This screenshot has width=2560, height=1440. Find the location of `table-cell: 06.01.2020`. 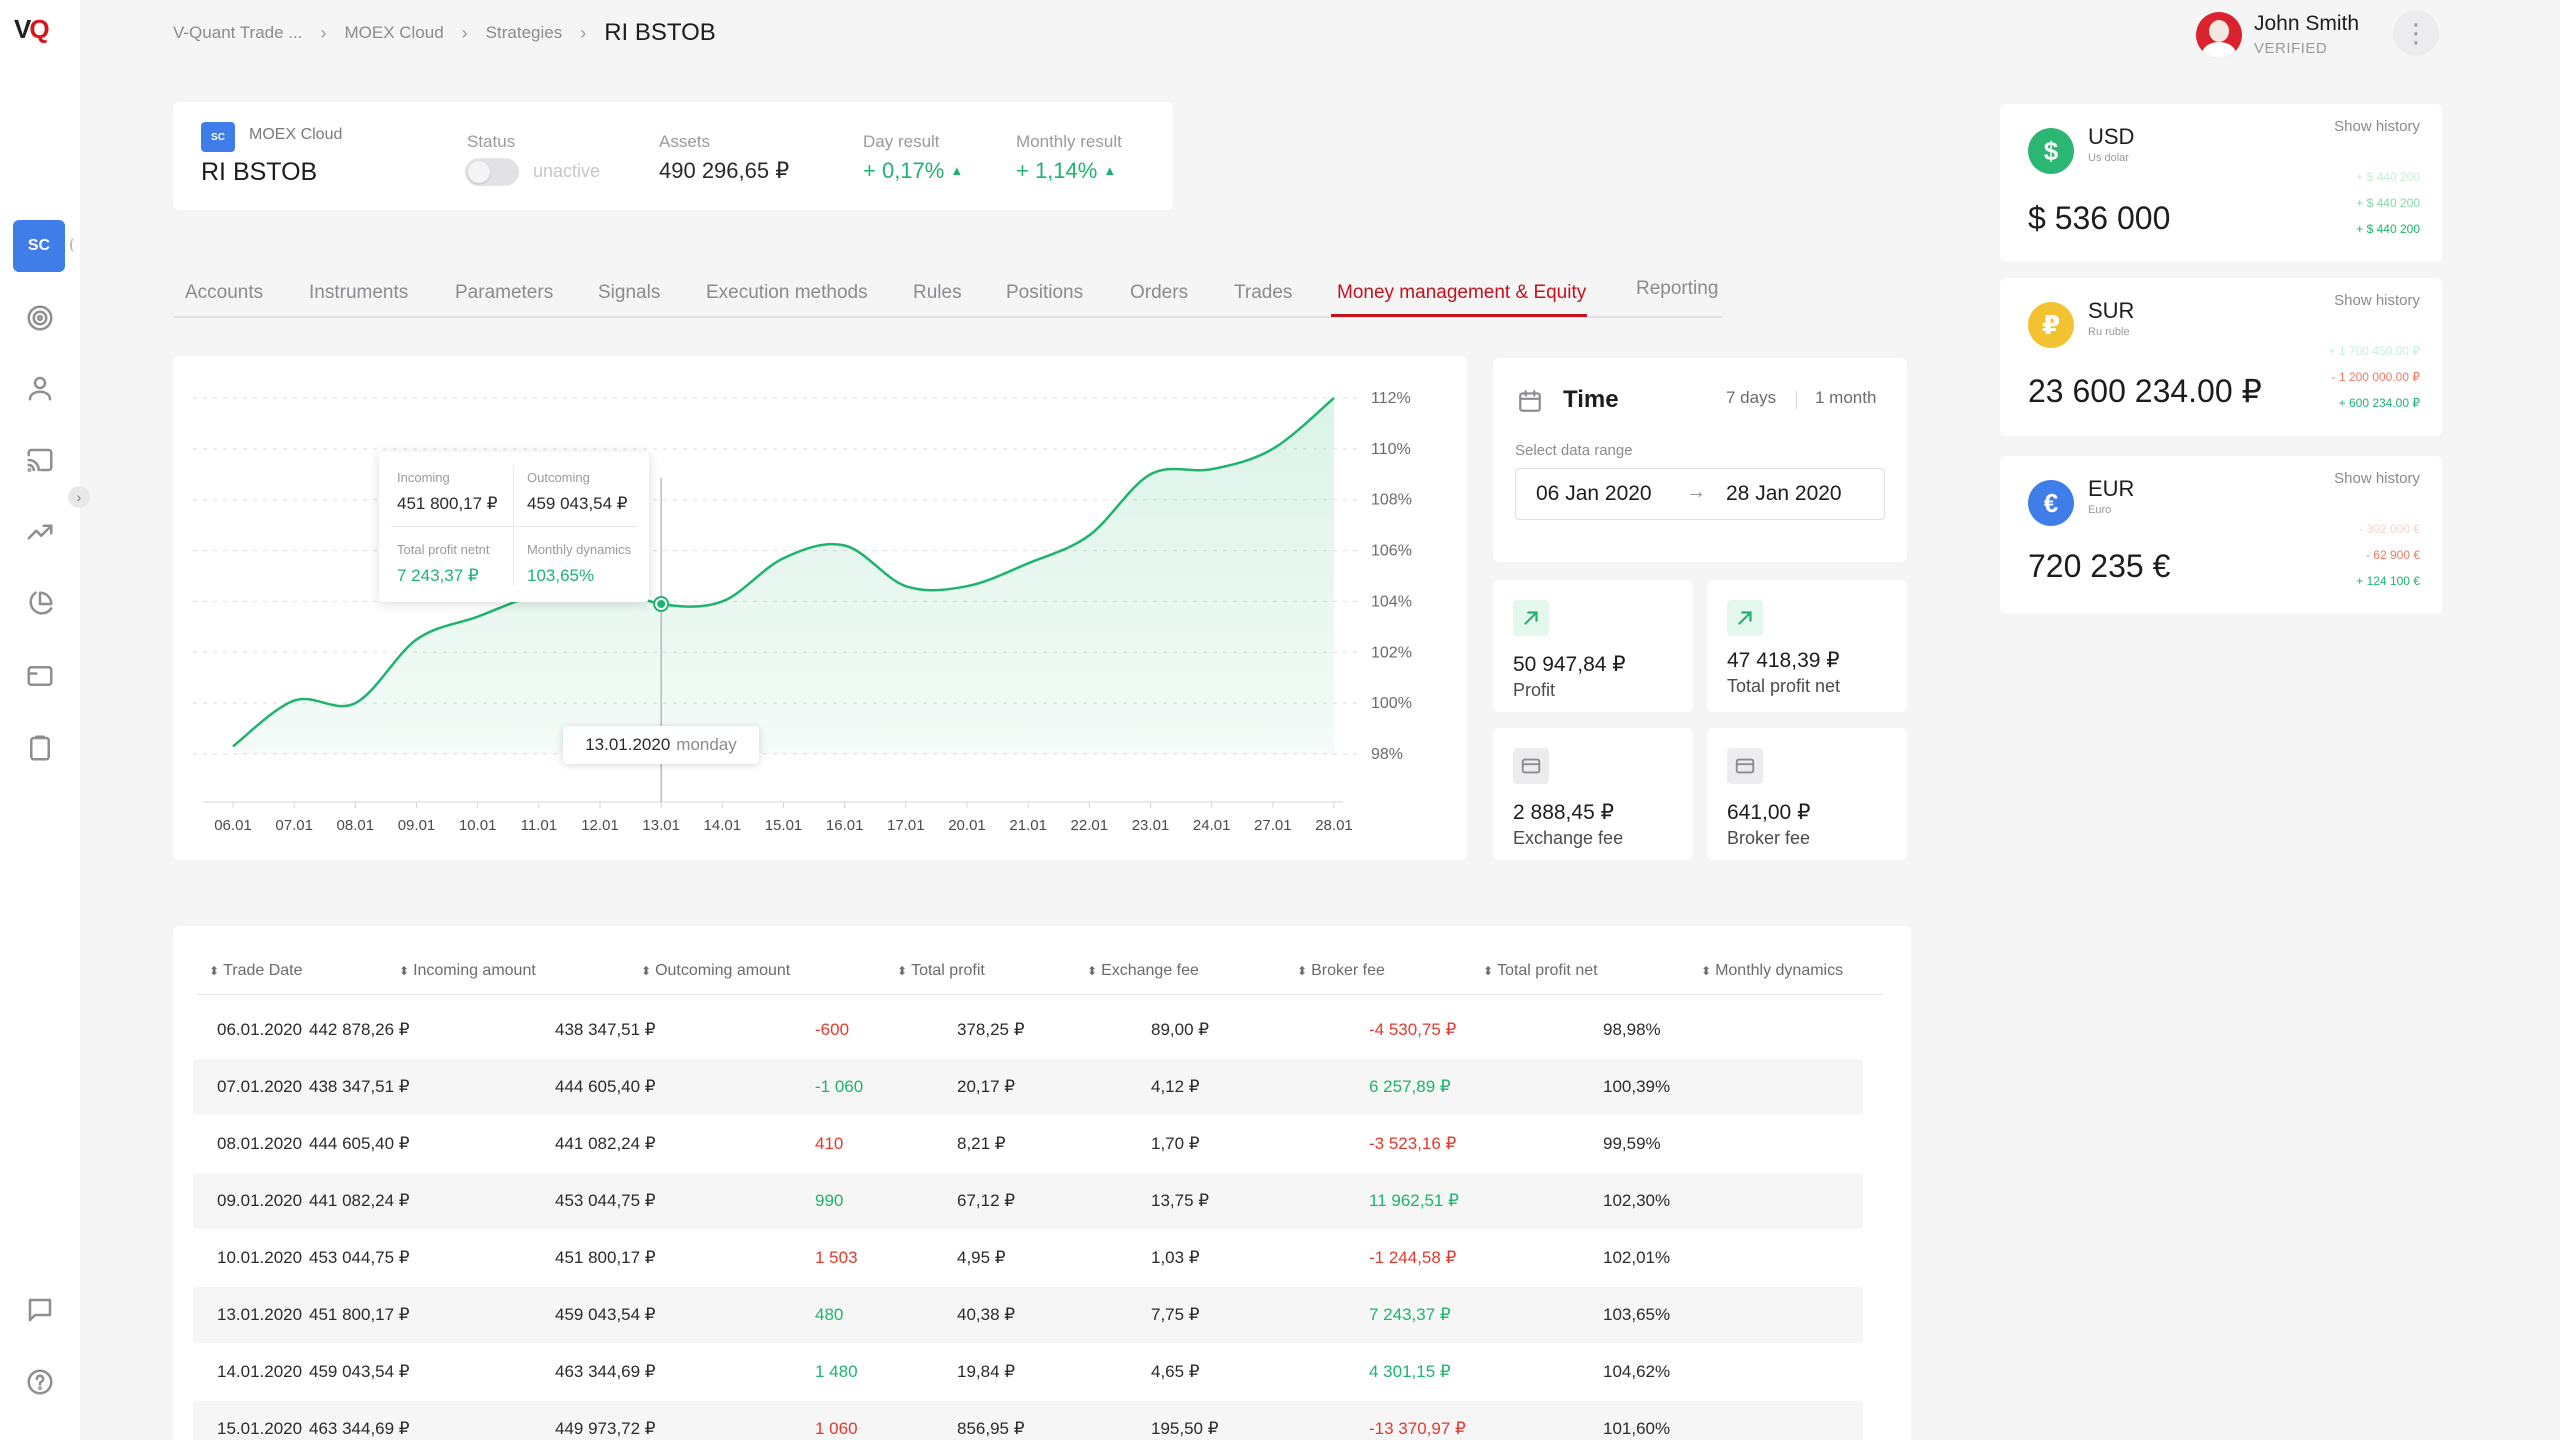

table-cell: 06.01.2020 is located at coordinates (260, 1029).